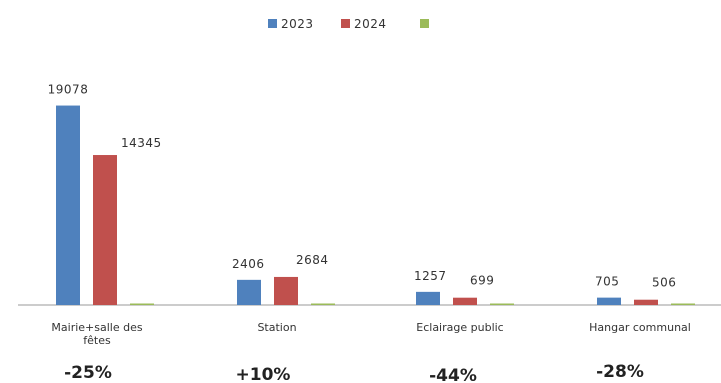  Describe the element at coordinates (370, 24) in the screenshot. I see `legend-label-2: 2024` at that location.